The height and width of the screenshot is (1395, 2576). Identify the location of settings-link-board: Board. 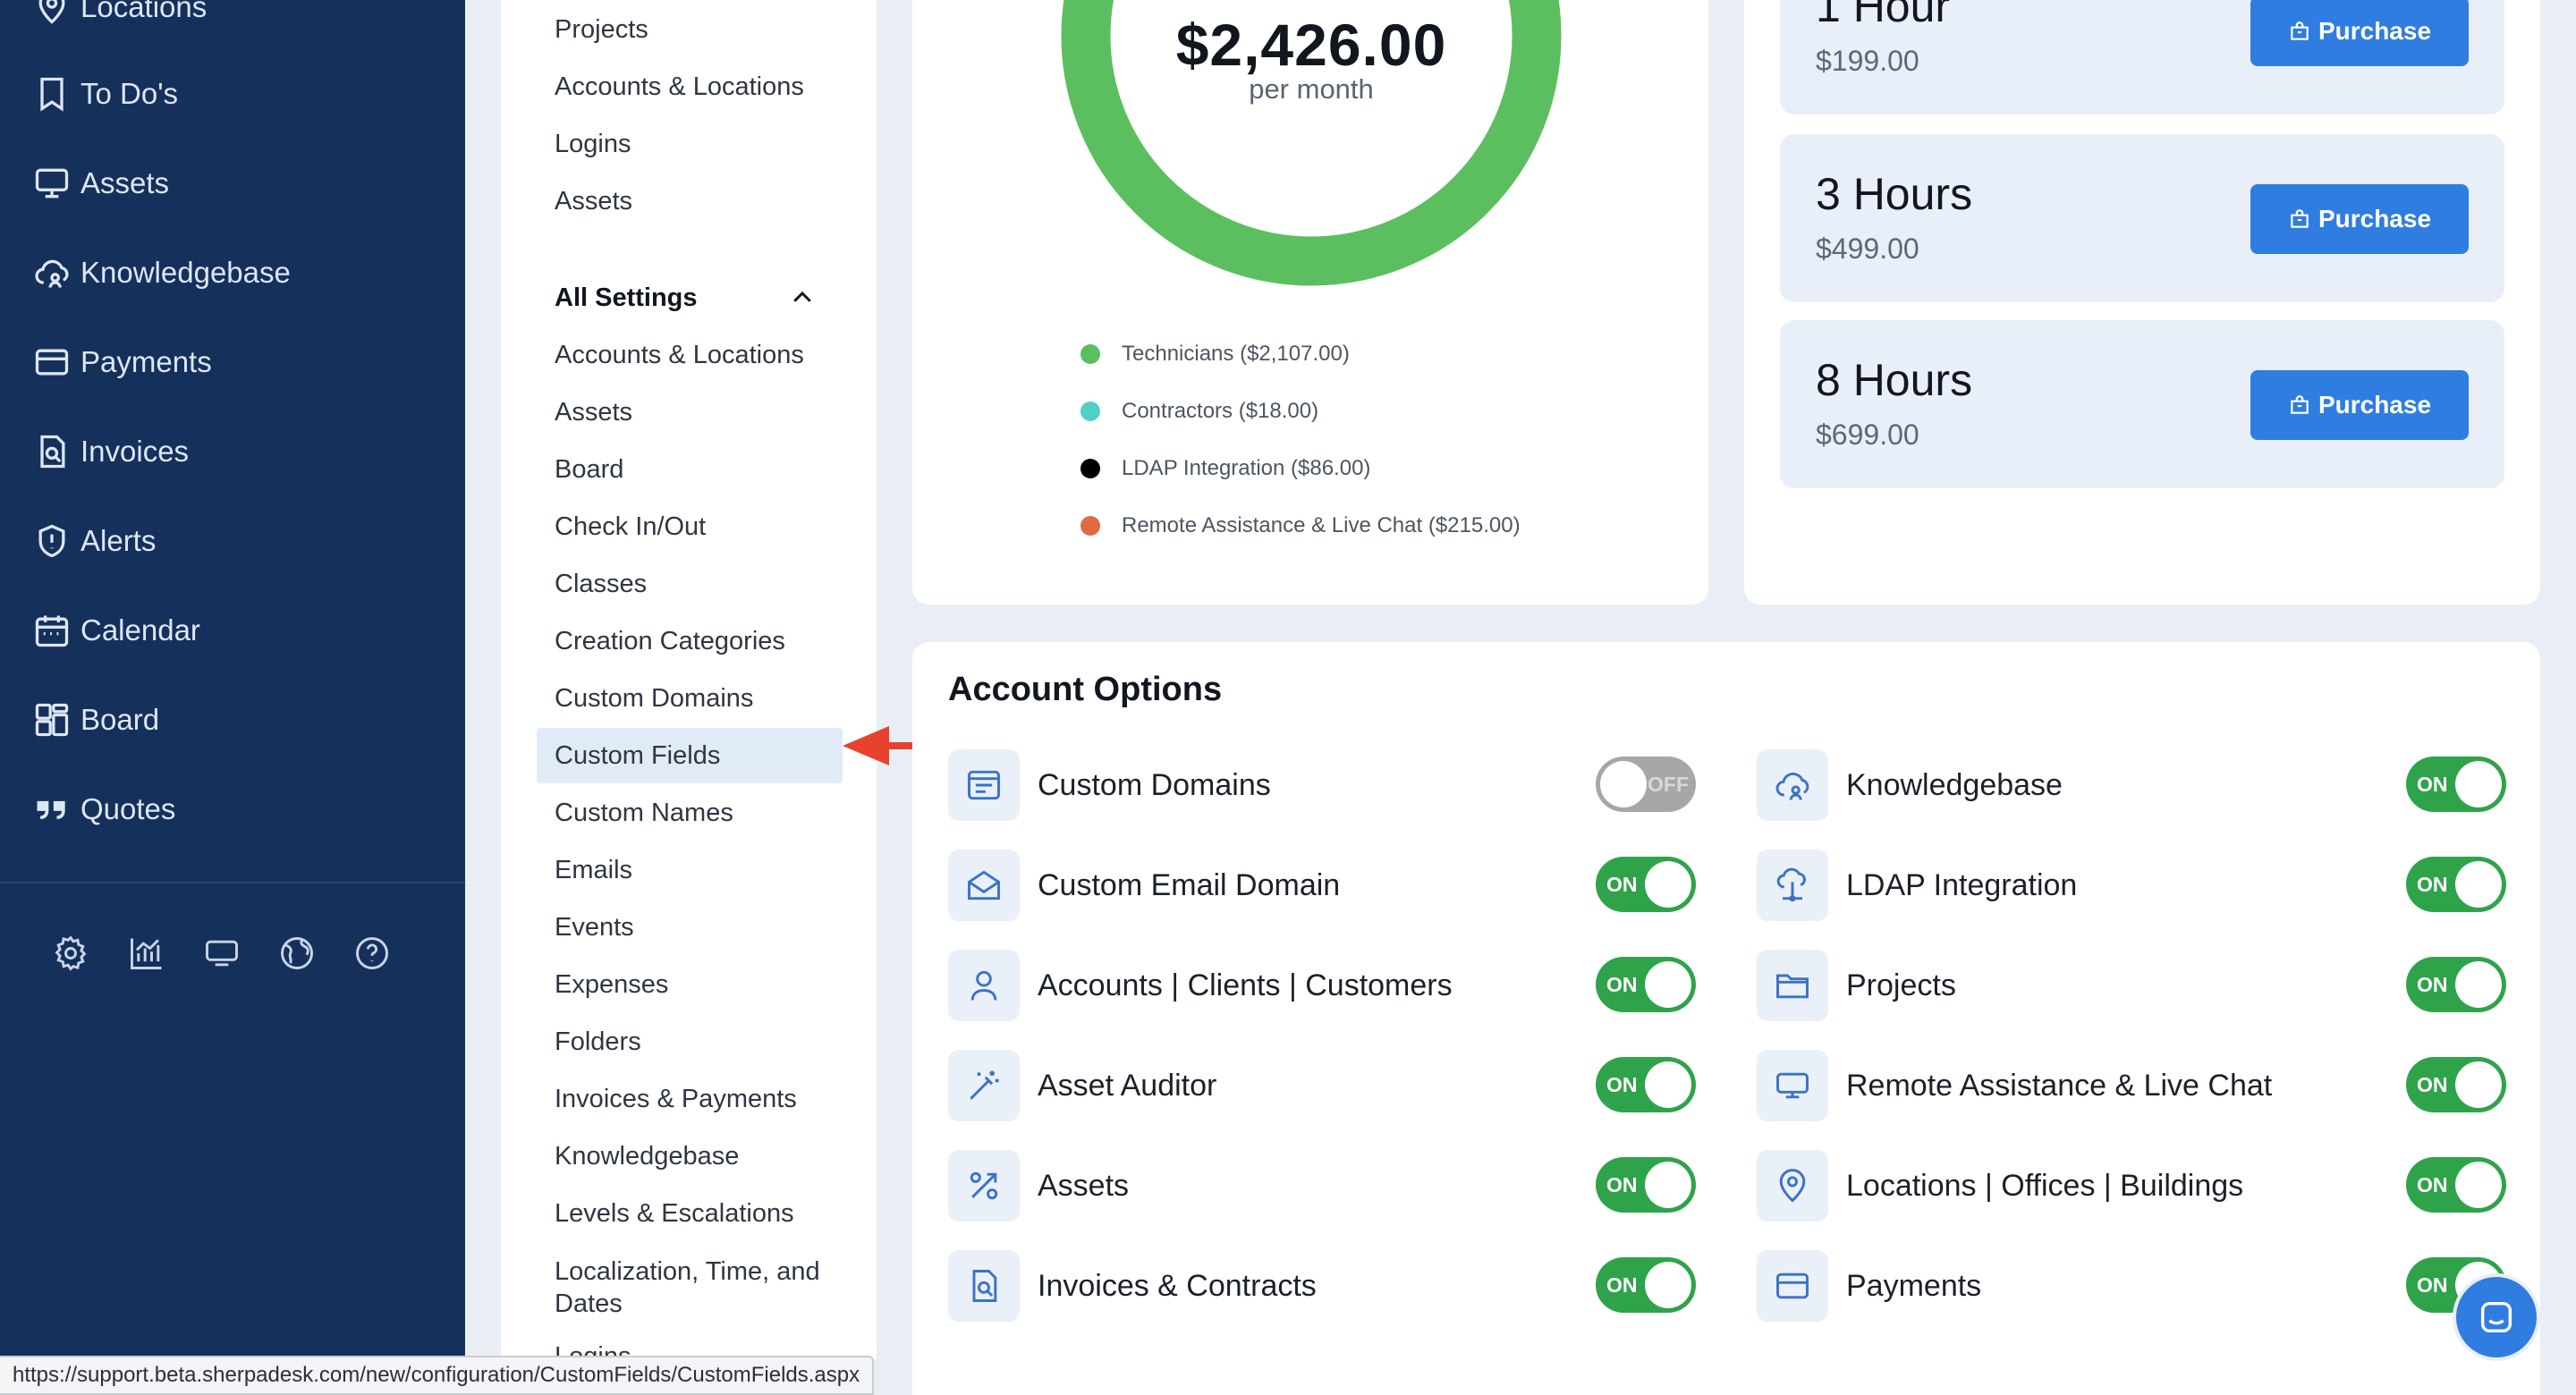
(589, 469).